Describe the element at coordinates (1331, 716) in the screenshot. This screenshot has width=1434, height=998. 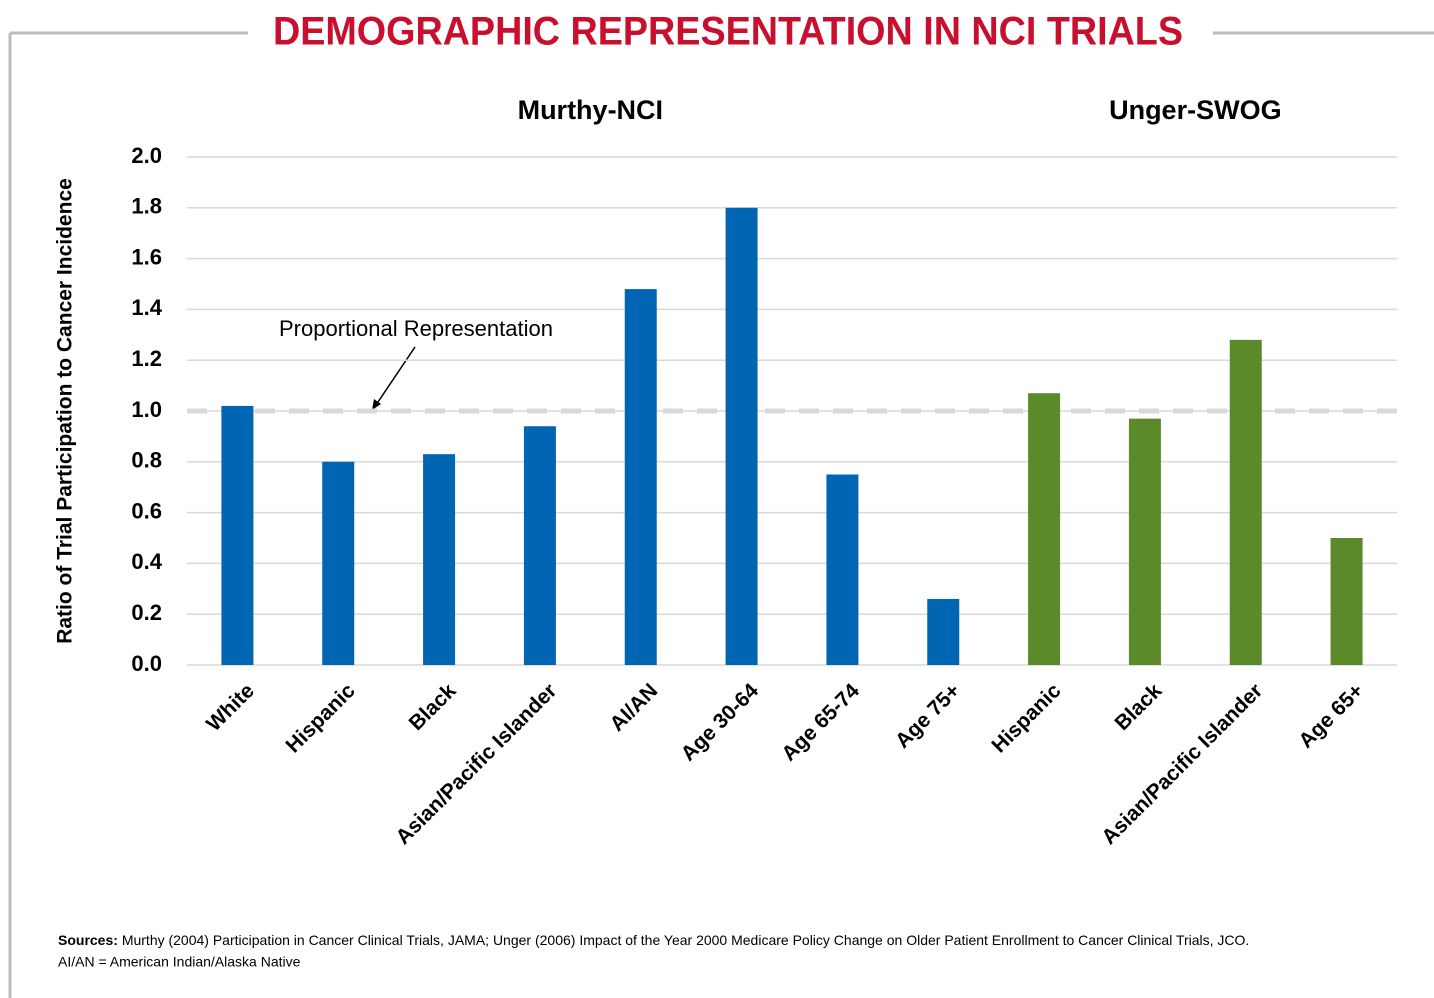
I see `x-tick-label: Age 65+` at that location.